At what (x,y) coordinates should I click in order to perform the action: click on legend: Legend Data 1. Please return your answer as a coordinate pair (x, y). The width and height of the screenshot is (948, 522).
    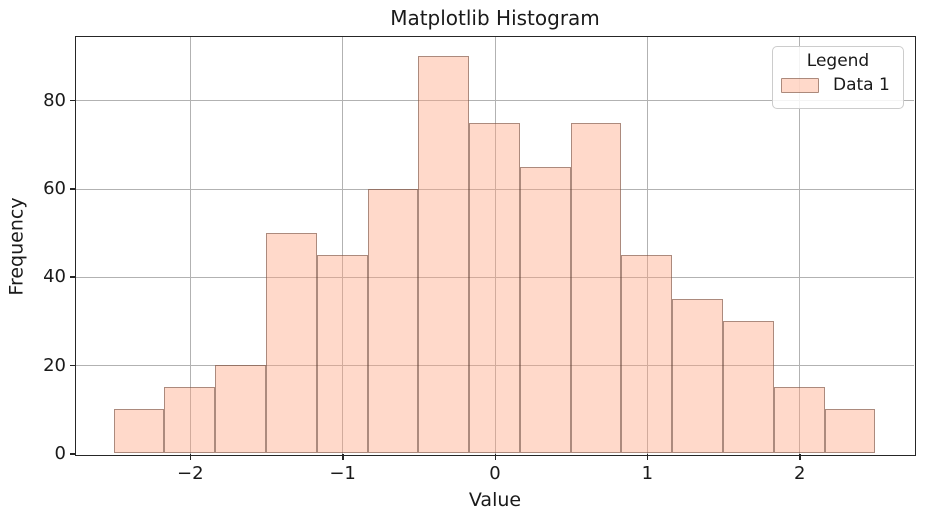
    Looking at the image, I should click on (838, 77).